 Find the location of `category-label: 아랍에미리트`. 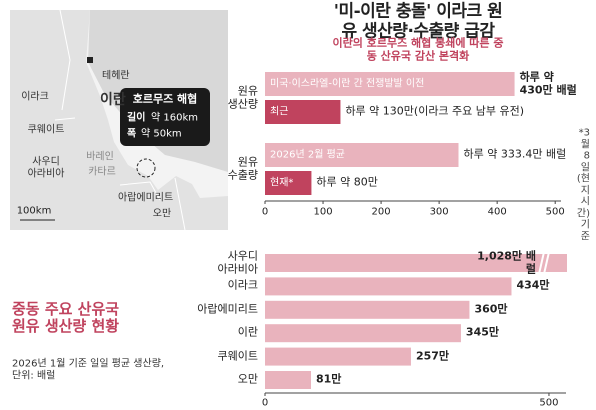

category-label: 아랍에미리트 is located at coordinates (227, 309).